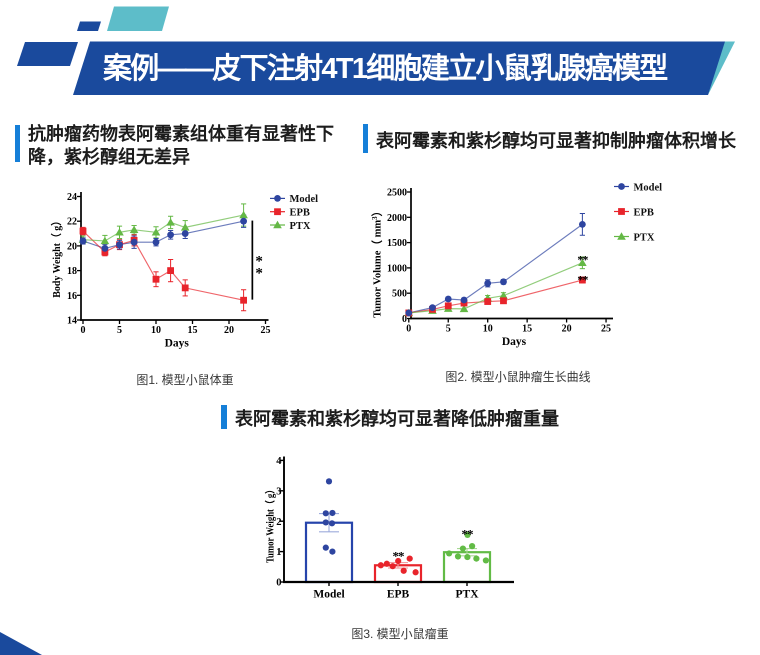 The height and width of the screenshot is (655, 760). What do you see at coordinates (328, 595) in the screenshot?
I see `category-label-Model: Model` at bounding box center [328, 595].